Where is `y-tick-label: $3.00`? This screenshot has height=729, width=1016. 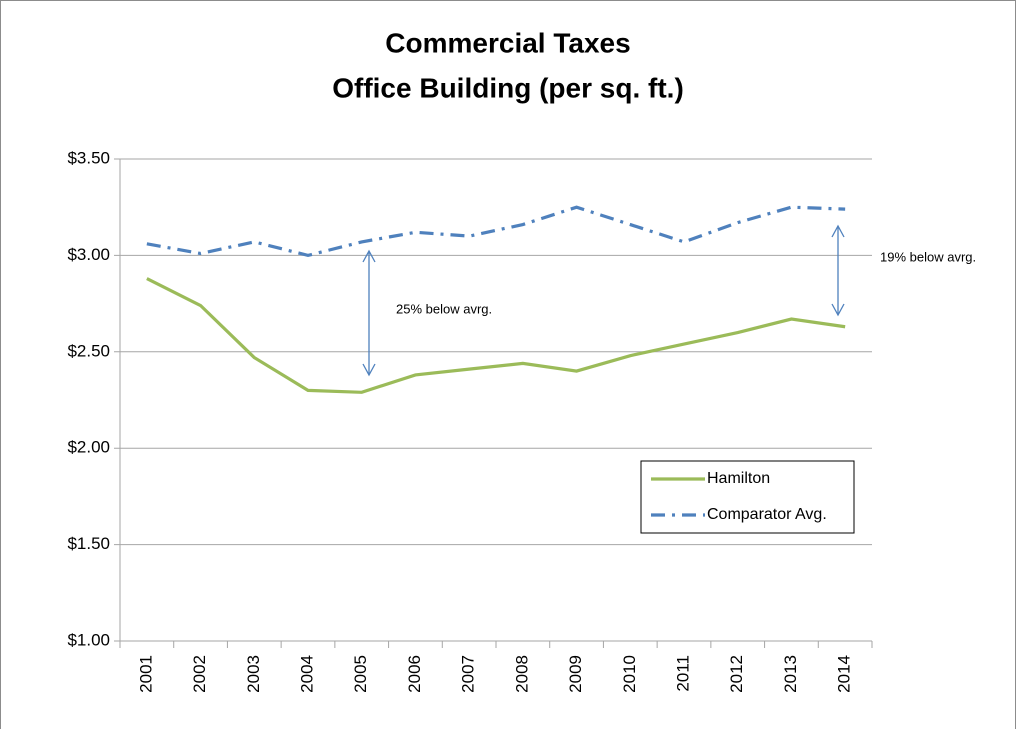 y-tick-label: $3.00 is located at coordinates (88, 254).